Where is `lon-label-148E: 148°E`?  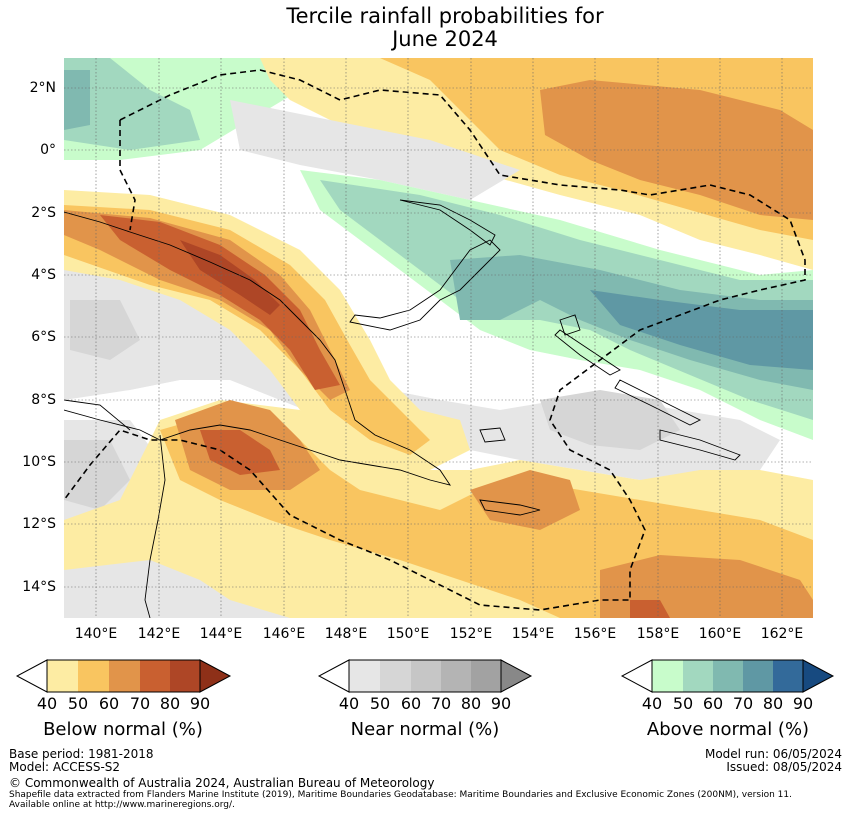 lon-label-148E: 148°E is located at coordinates (346, 634).